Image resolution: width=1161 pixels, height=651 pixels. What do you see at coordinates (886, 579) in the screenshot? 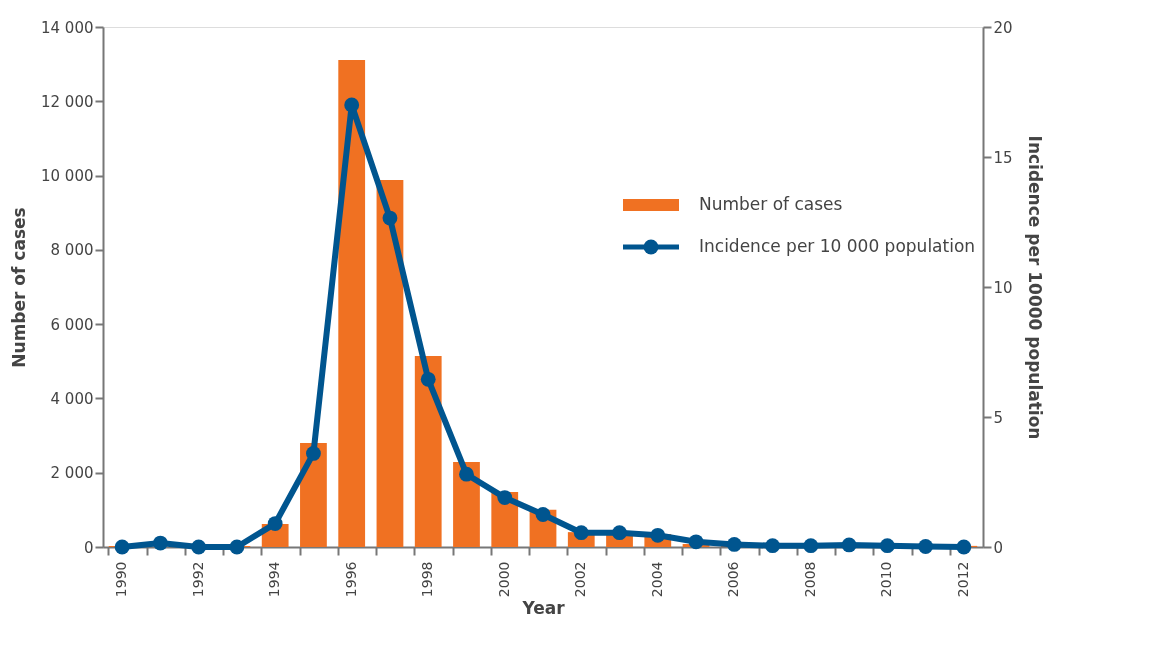
I see `x-tick-label: 2010` at bounding box center [886, 579].